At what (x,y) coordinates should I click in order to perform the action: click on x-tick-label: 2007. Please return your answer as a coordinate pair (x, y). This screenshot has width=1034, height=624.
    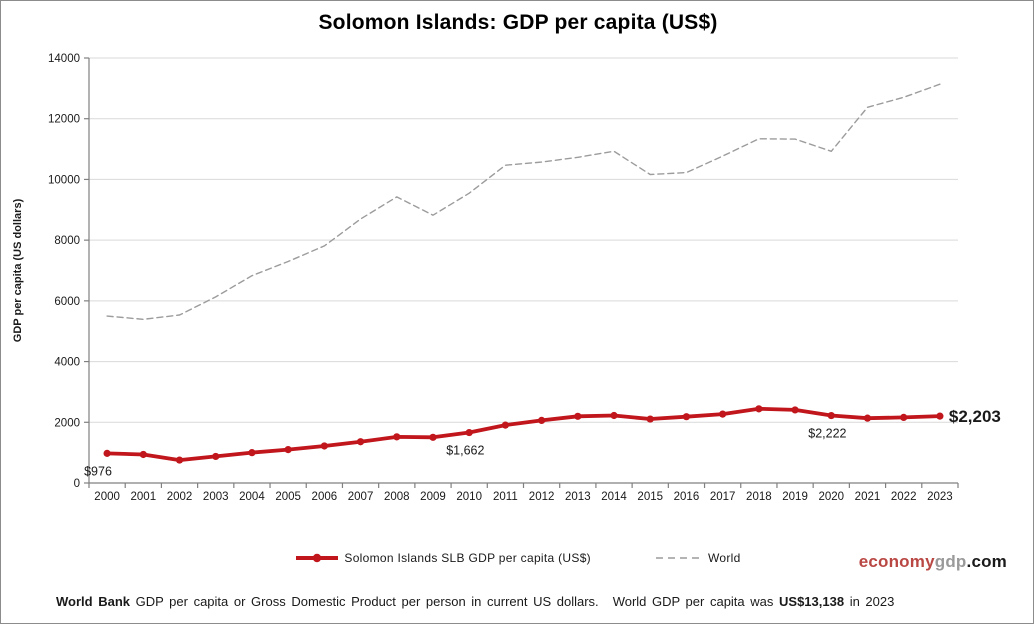
    Looking at the image, I should click on (361, 497).